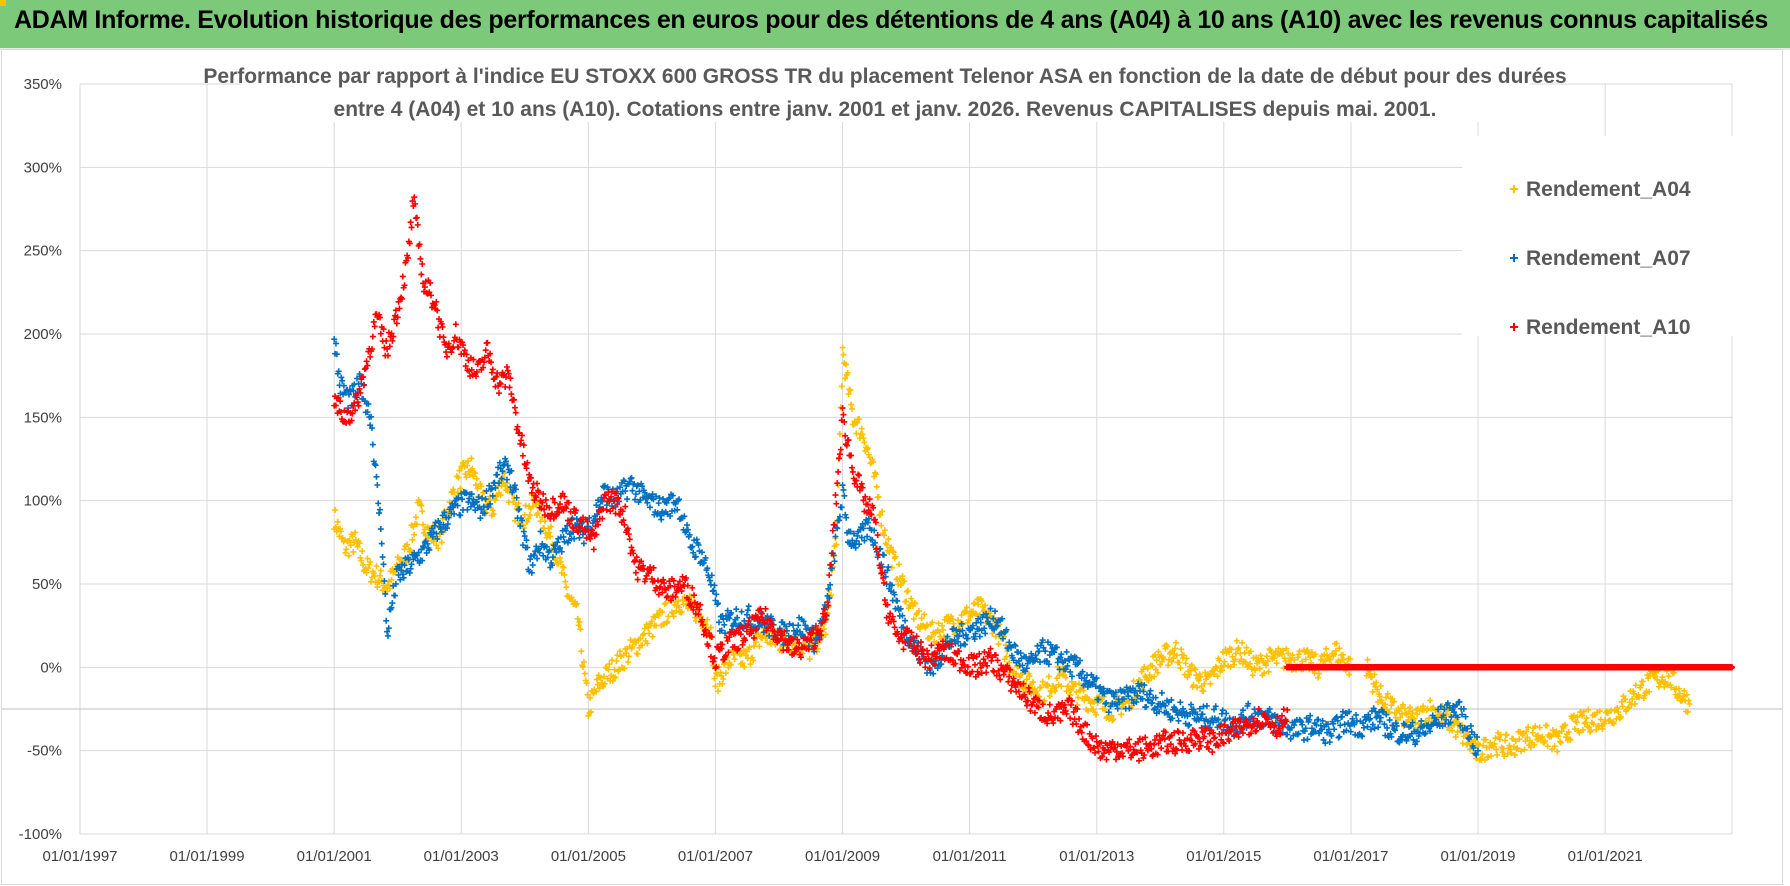 The height and width of the screenshot is (886, 1790). Describe the element at coordinates (842, 856) in the screenshot. I see `x-tick-label: 01/01/2009` at that location.